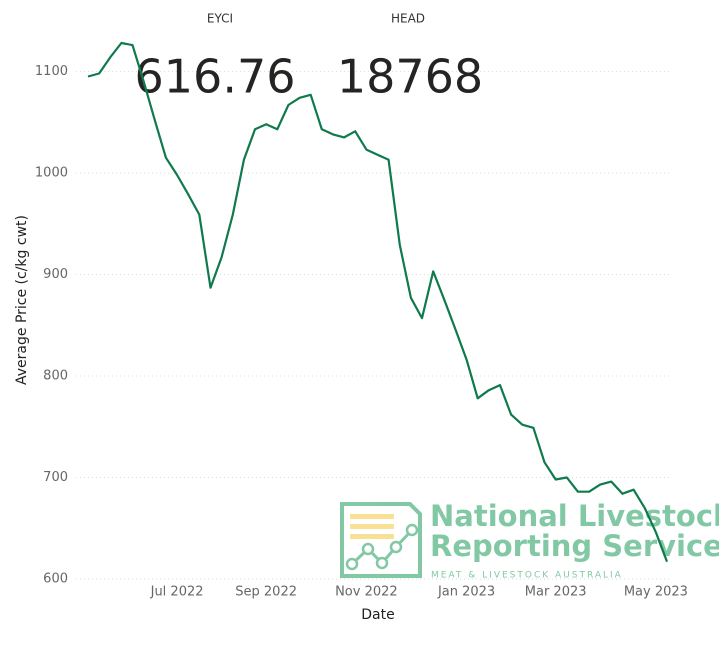  I want to click on y-tick-label: 900, so click(55, 274).